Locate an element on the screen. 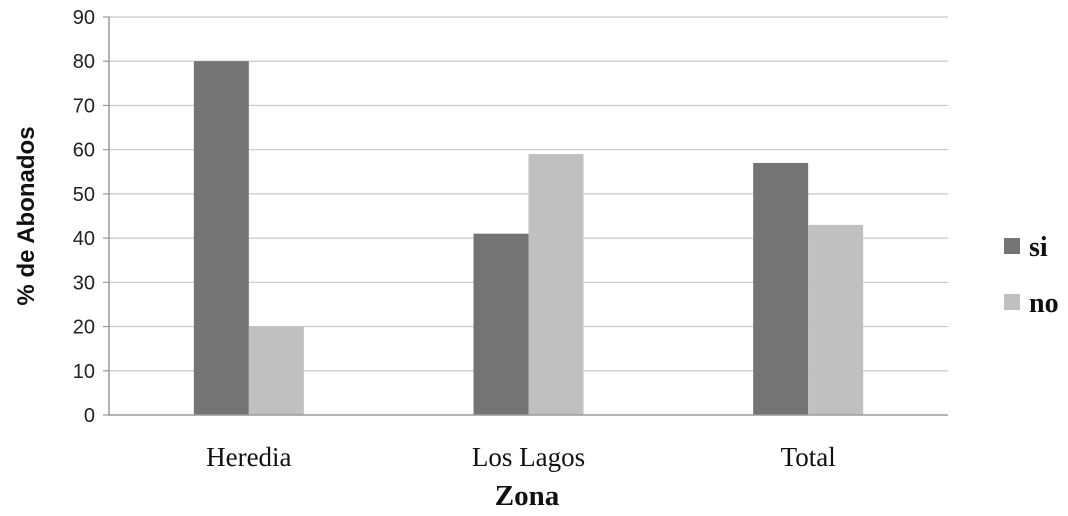 This screenshot has height=516, width=1068. bar-si-heredia is located at coordinates (221, 238).